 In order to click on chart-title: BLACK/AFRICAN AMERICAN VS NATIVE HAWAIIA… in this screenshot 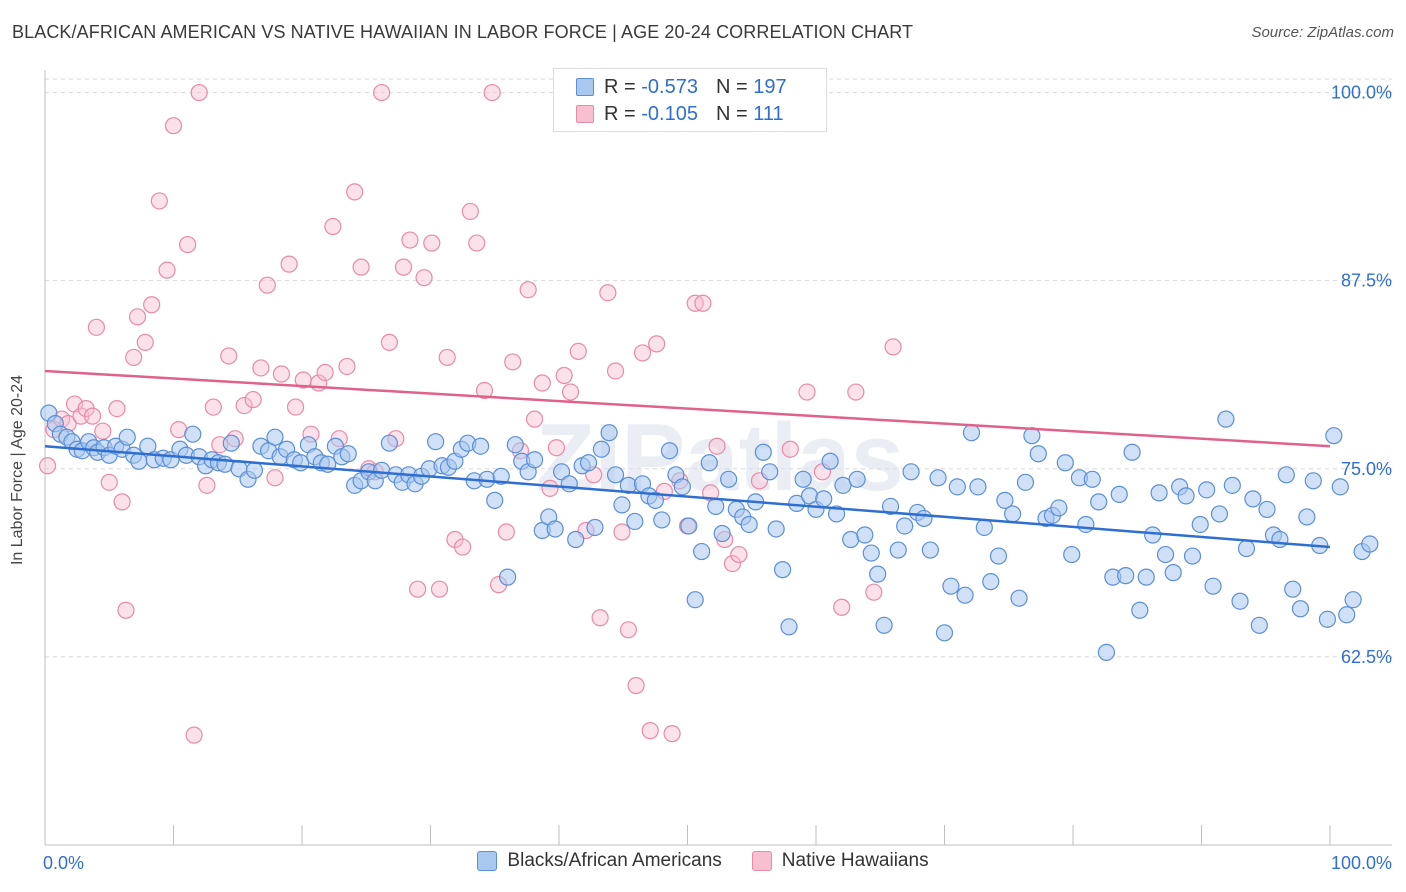, I will do `click(463, 32)`.